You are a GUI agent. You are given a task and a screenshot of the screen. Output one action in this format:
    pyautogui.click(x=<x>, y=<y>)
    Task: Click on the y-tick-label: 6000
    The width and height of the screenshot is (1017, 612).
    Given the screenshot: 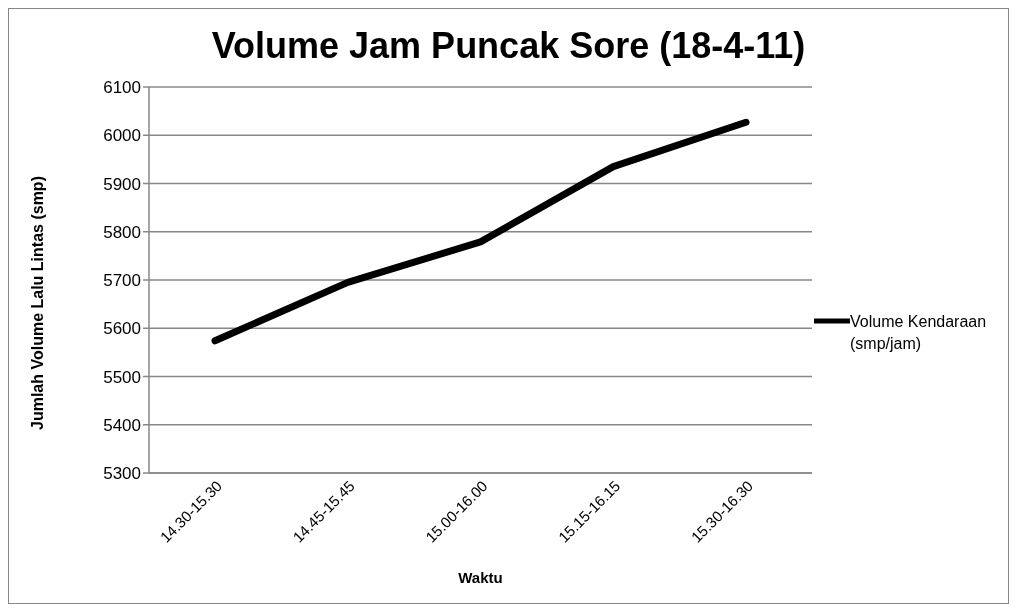 What is the action you would take?
    pyautogui.click(x=122, y=136)
    